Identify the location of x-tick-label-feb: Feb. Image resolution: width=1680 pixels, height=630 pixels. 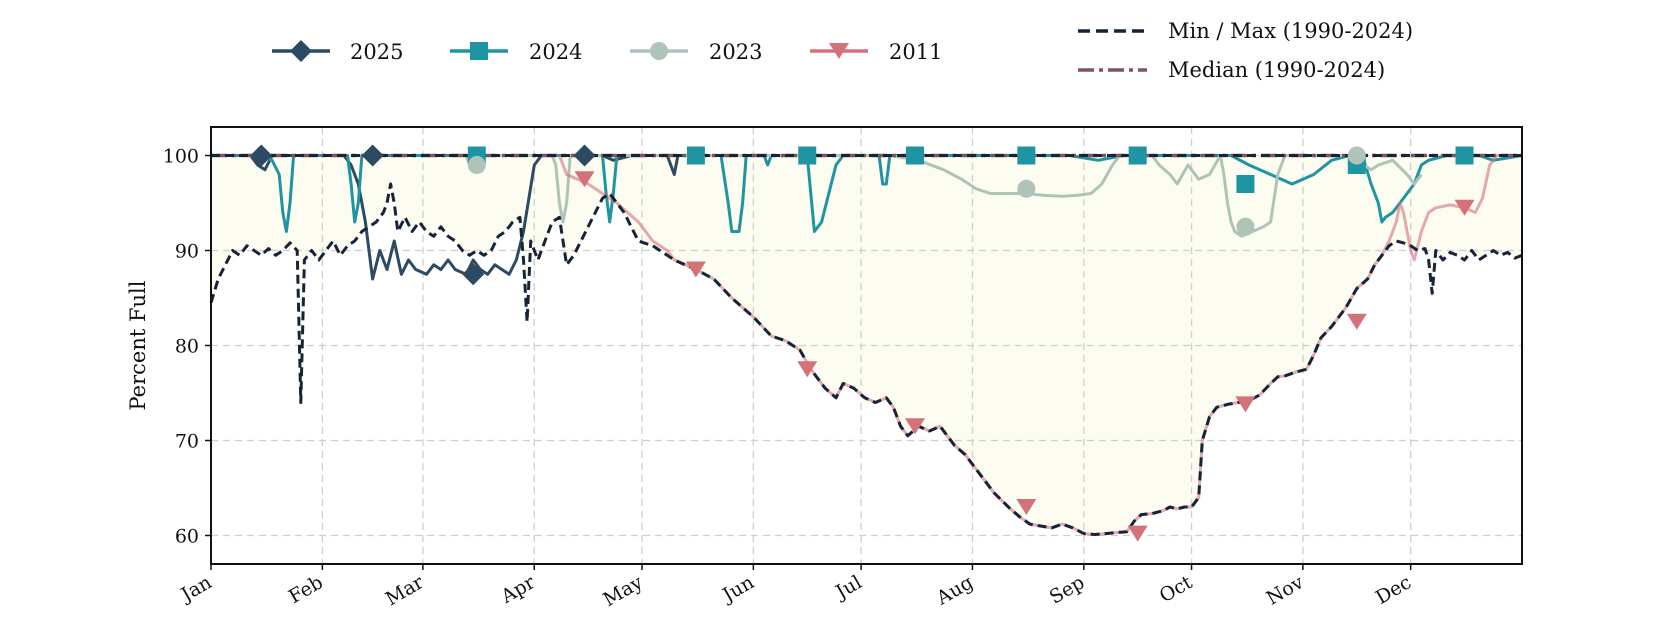
(306, 589).